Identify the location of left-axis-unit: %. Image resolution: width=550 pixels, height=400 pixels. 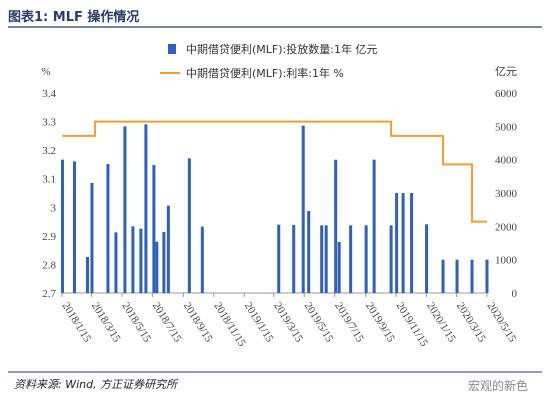
(45, 72).